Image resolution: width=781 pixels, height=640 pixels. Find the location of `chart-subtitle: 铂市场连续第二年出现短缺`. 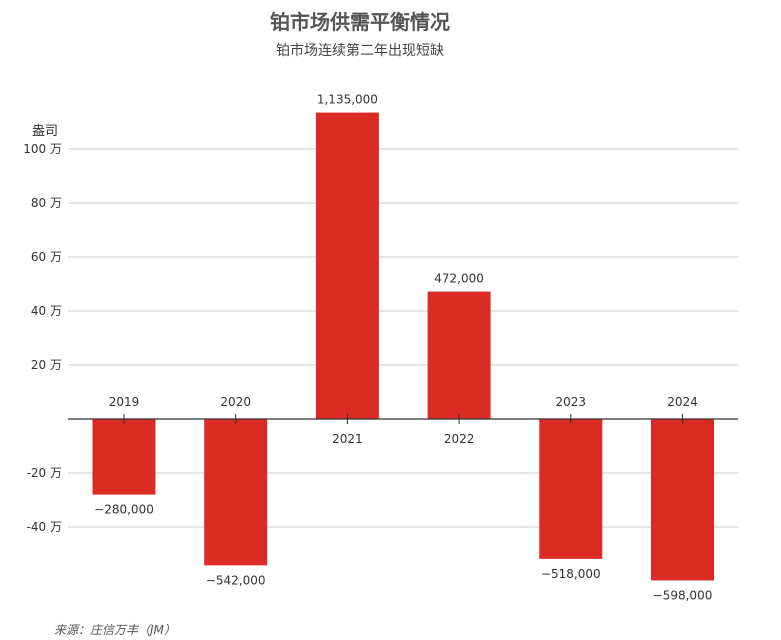

chart-subtitle: 铂市场连续第二年出现短缺 is located at coordinates (360, 51).